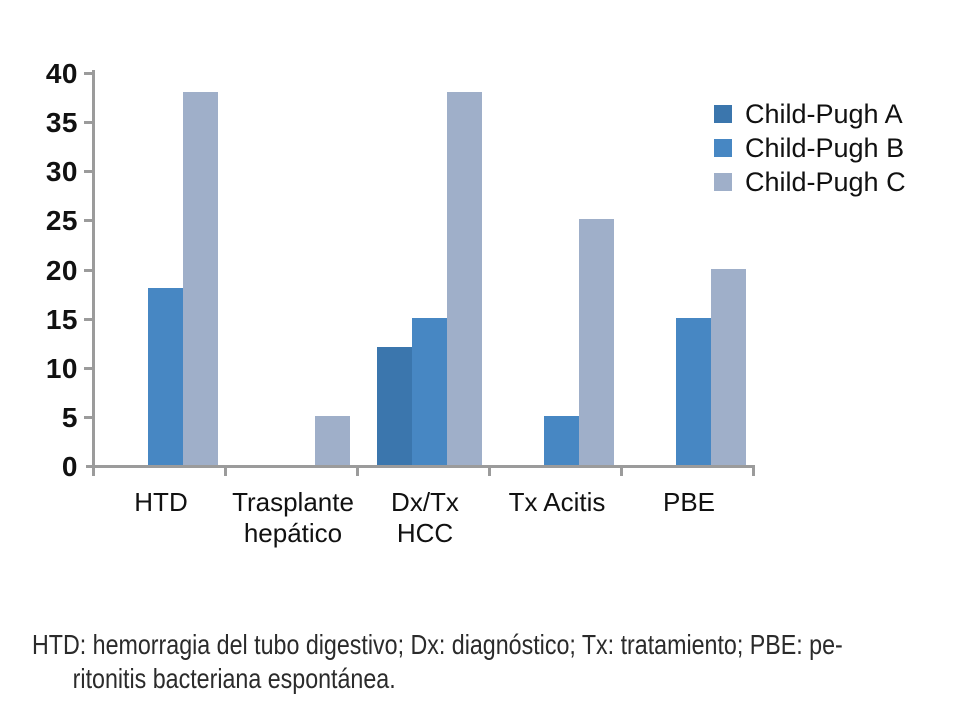  Describe the element at coordinates (61, 319) in the screenshot. I see `y-tick-label: 15` at that location.